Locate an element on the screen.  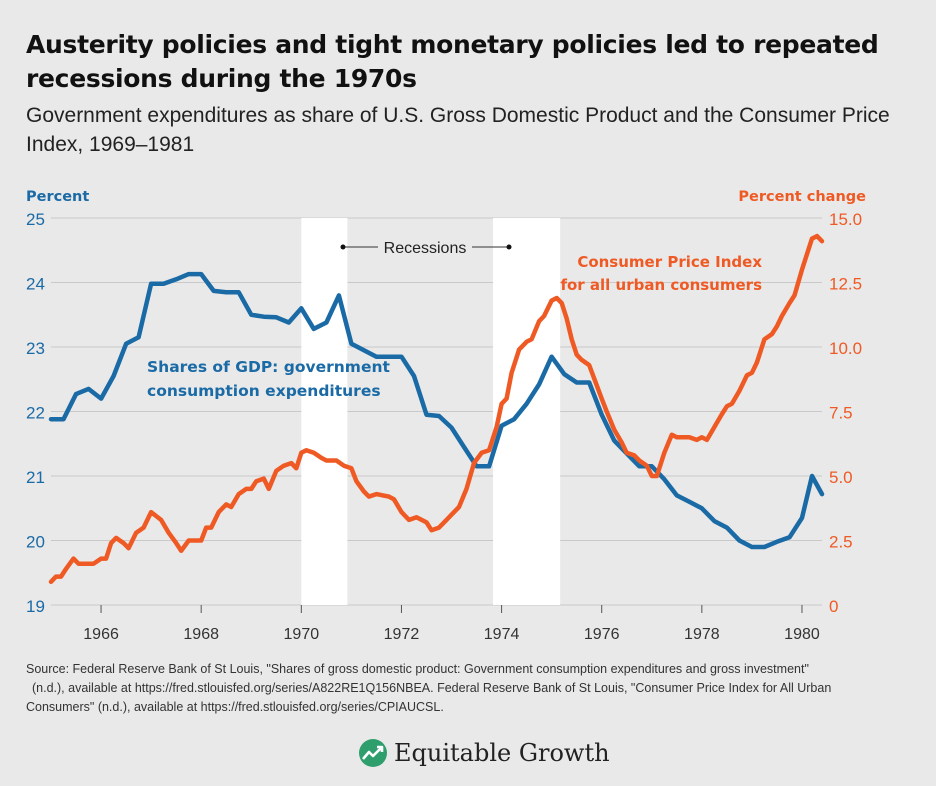
right-tick-label: 0 is located at coordinates (833, 606).